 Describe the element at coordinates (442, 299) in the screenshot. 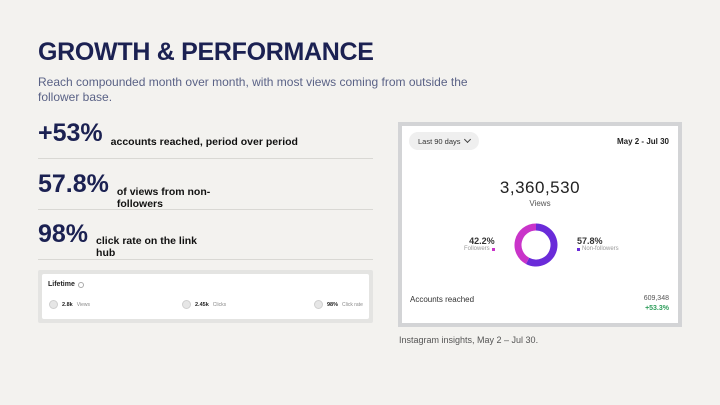

I see `accounts-reached-label: Accounts reached` at that location.